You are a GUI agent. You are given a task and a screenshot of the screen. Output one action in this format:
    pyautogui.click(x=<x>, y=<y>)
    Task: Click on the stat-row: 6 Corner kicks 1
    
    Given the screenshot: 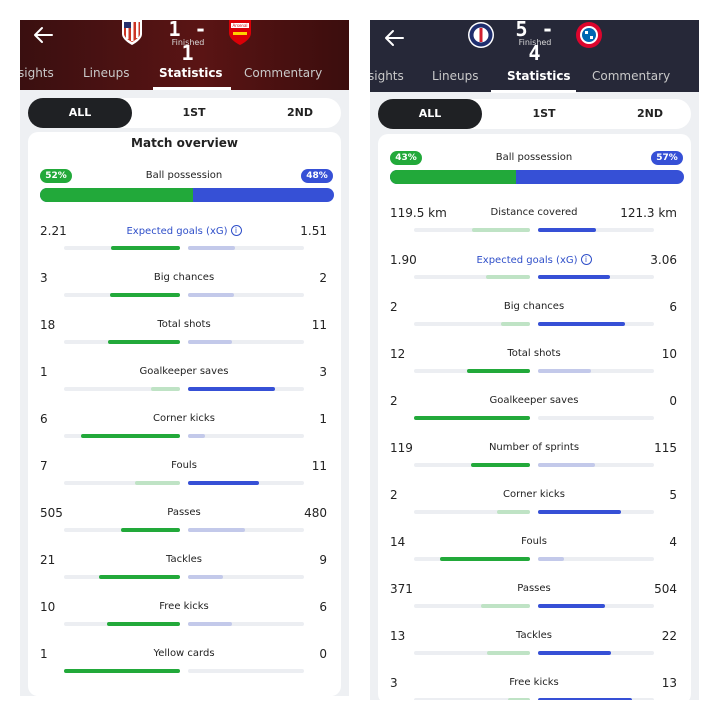 What is the action you would take?
    pyautogui.click(x=184, y=432)
    